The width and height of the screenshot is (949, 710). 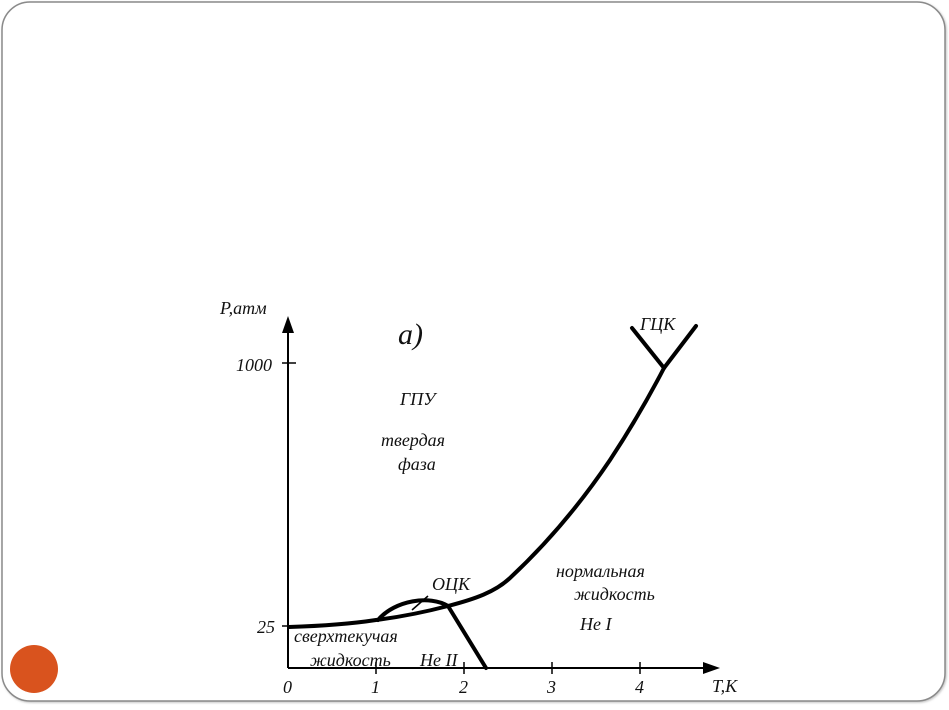 I want to click on y-tick-label-25: 25, so click(x=266, y=627).